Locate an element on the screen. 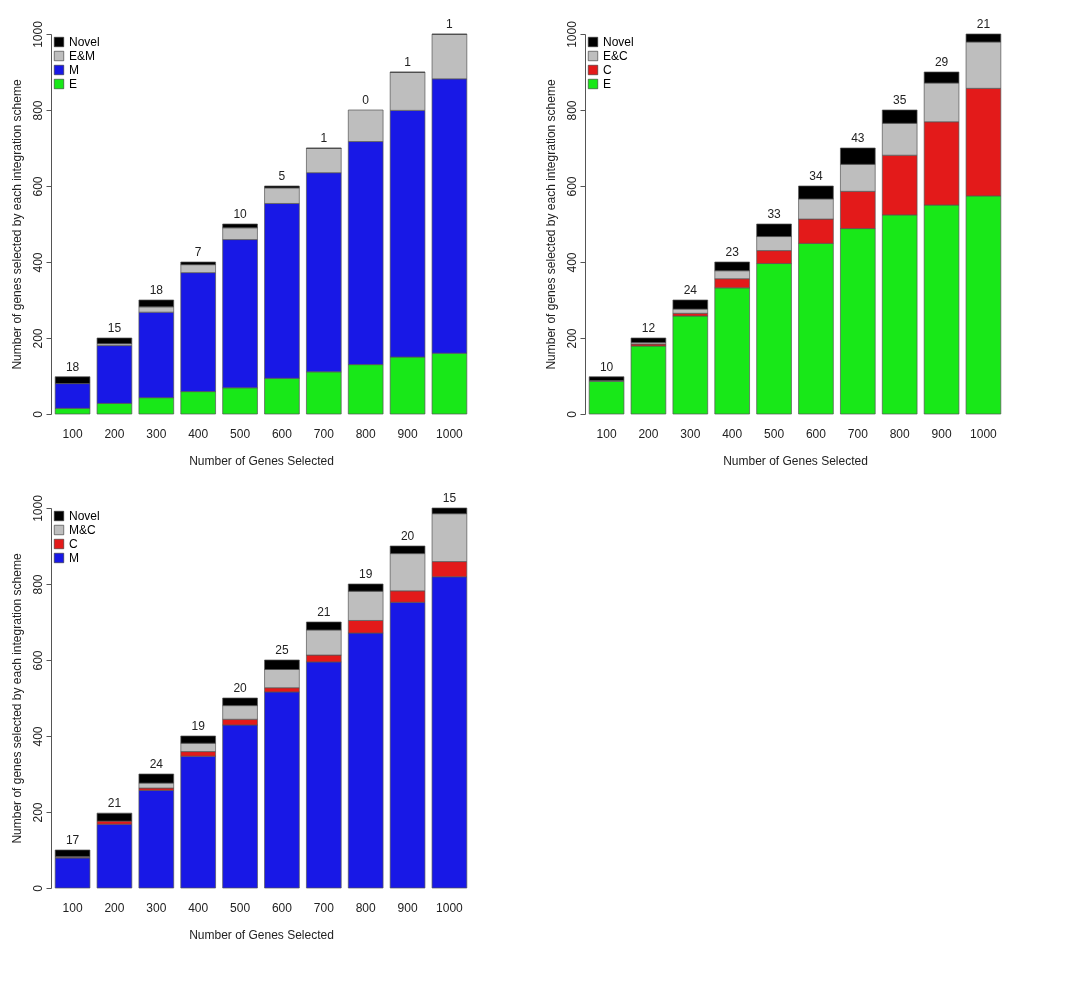 The image size is (1076, 1006). data-label: 25 is located at coordinates (282, 650).